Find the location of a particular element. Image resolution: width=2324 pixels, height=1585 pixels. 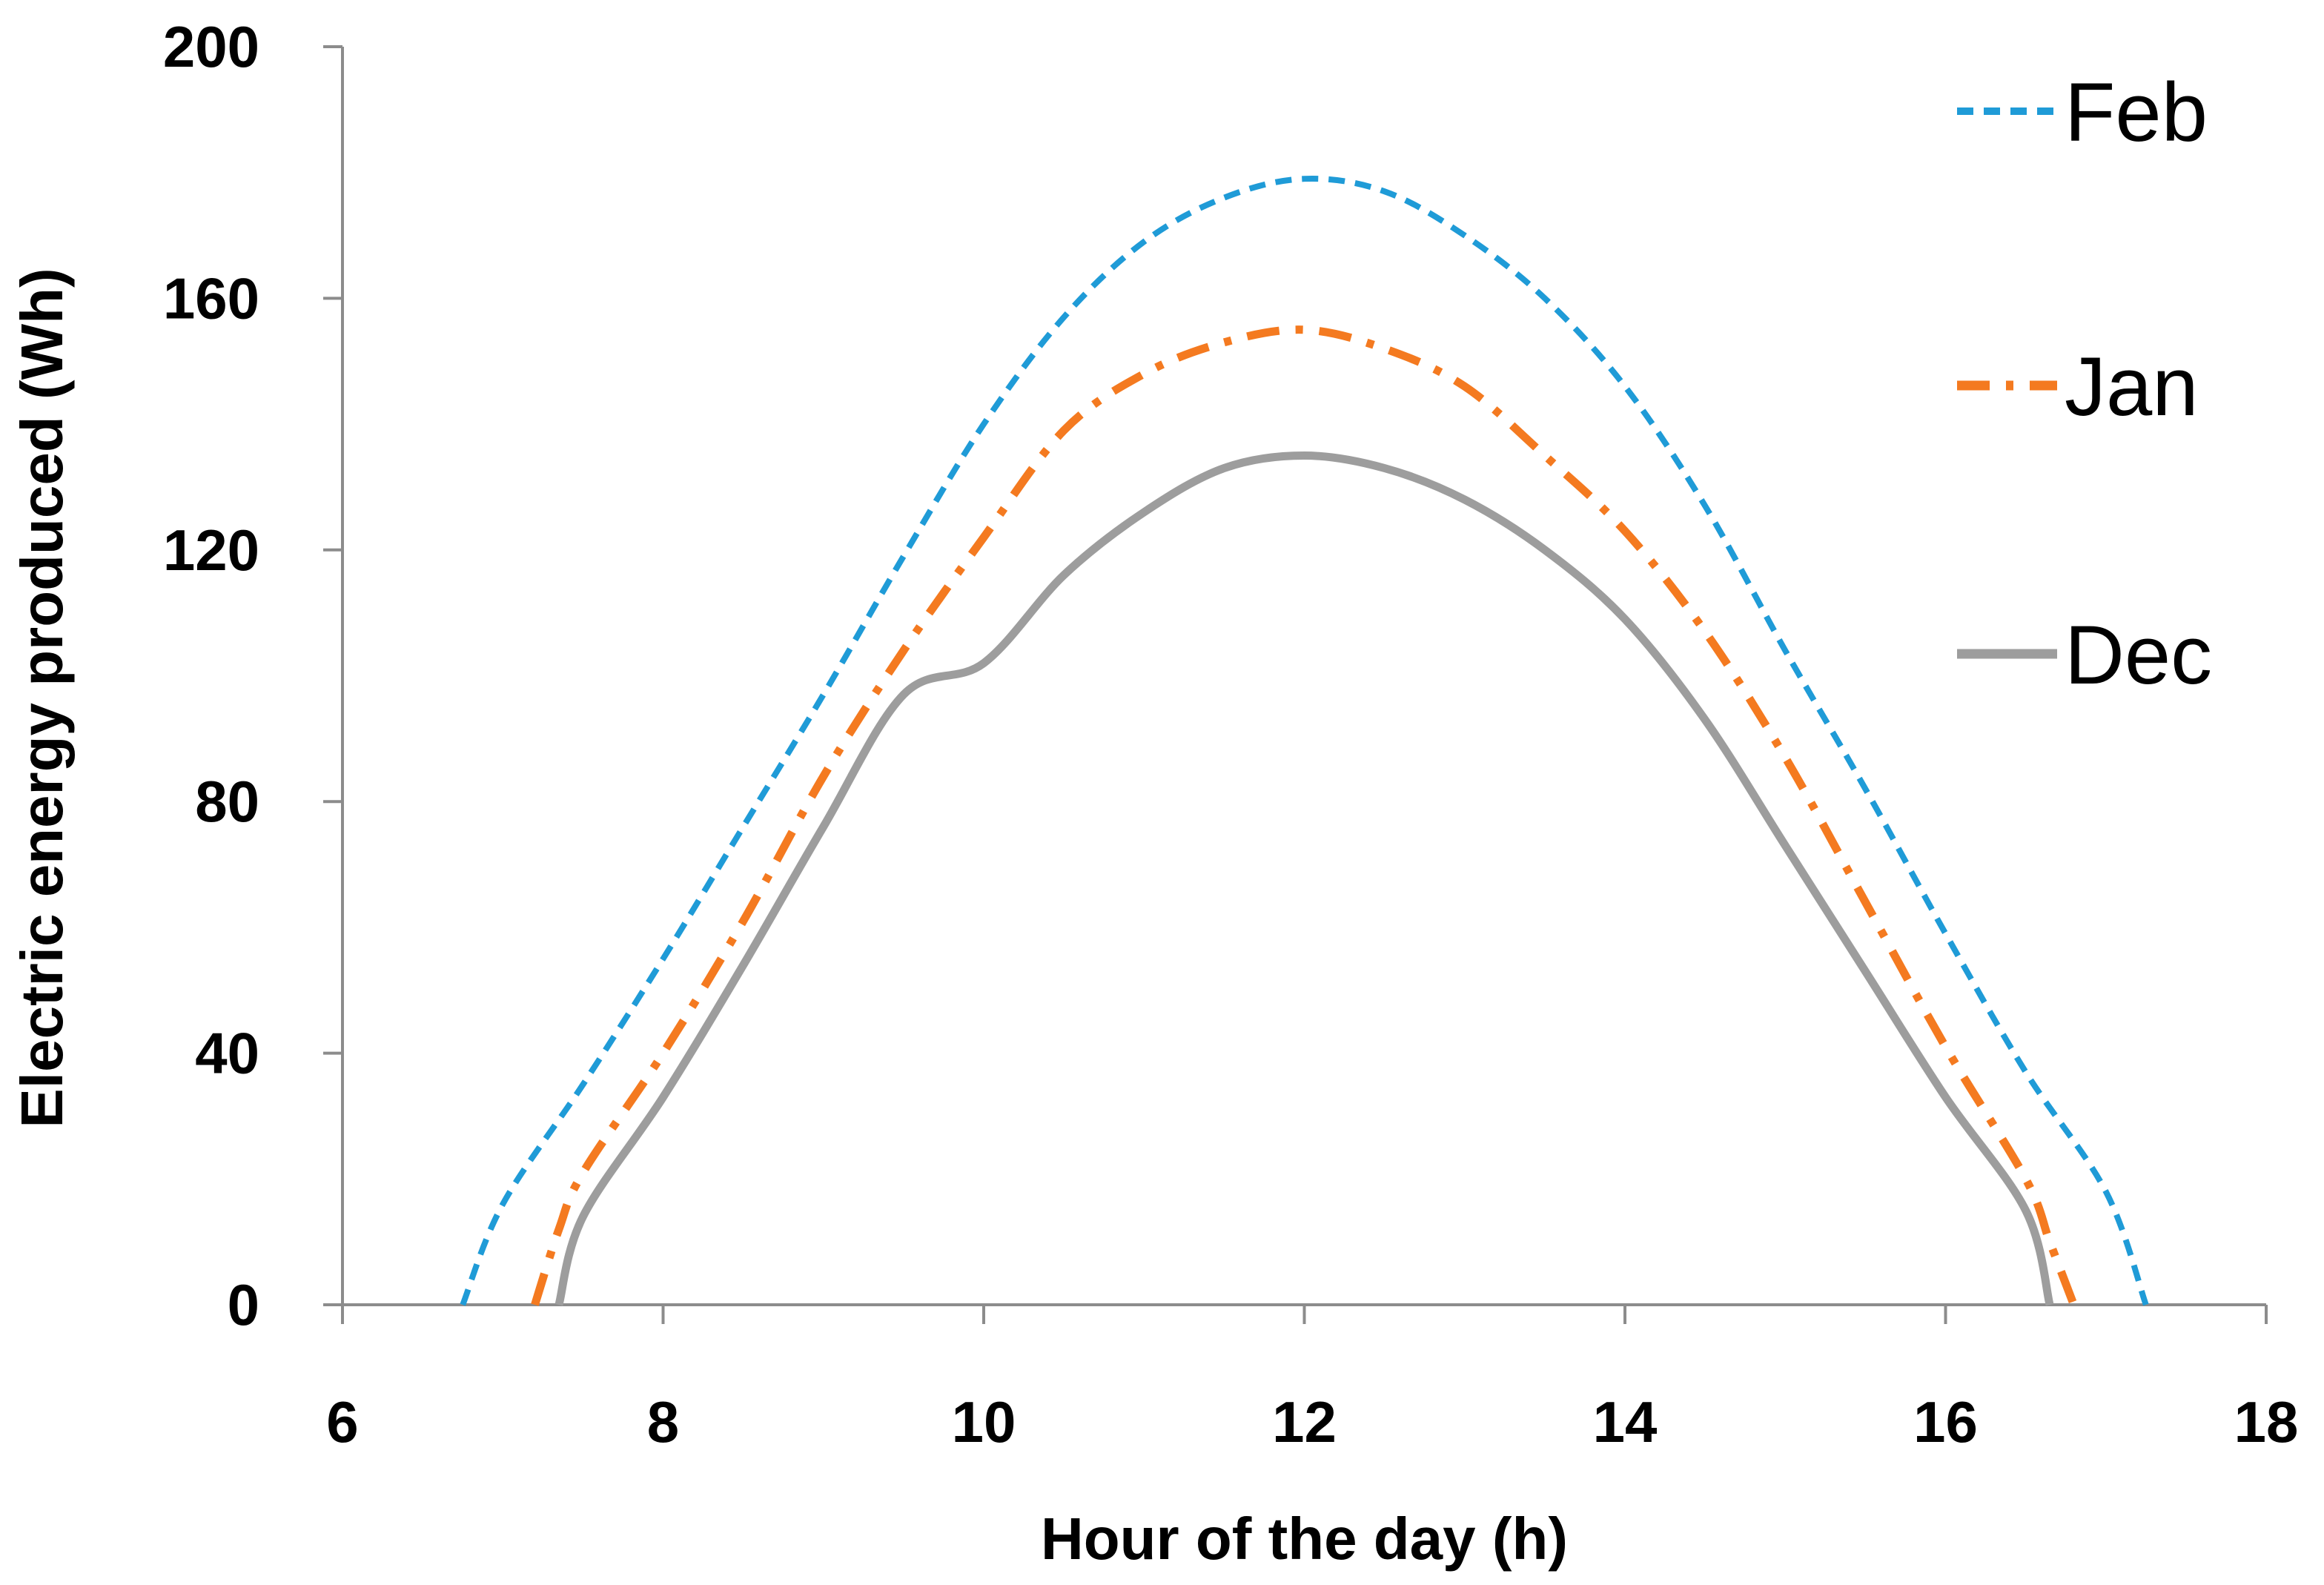

legend-label-dec: Dec is located at coordinates (2138, 655).